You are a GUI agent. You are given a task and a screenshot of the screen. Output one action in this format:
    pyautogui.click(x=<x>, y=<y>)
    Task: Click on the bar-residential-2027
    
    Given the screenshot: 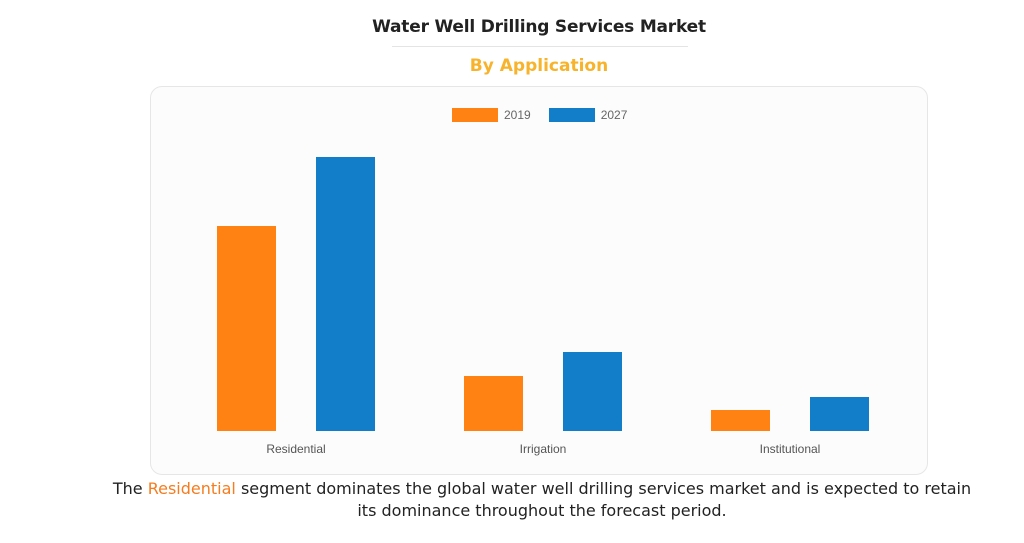 What is the action you would take?
    pyautogui.click(x=345, y=294)
    